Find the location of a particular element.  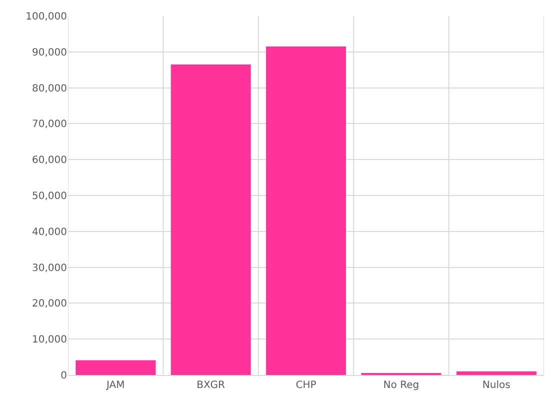

y-tick-label: 90,000 is located at coordinates (49, 52).